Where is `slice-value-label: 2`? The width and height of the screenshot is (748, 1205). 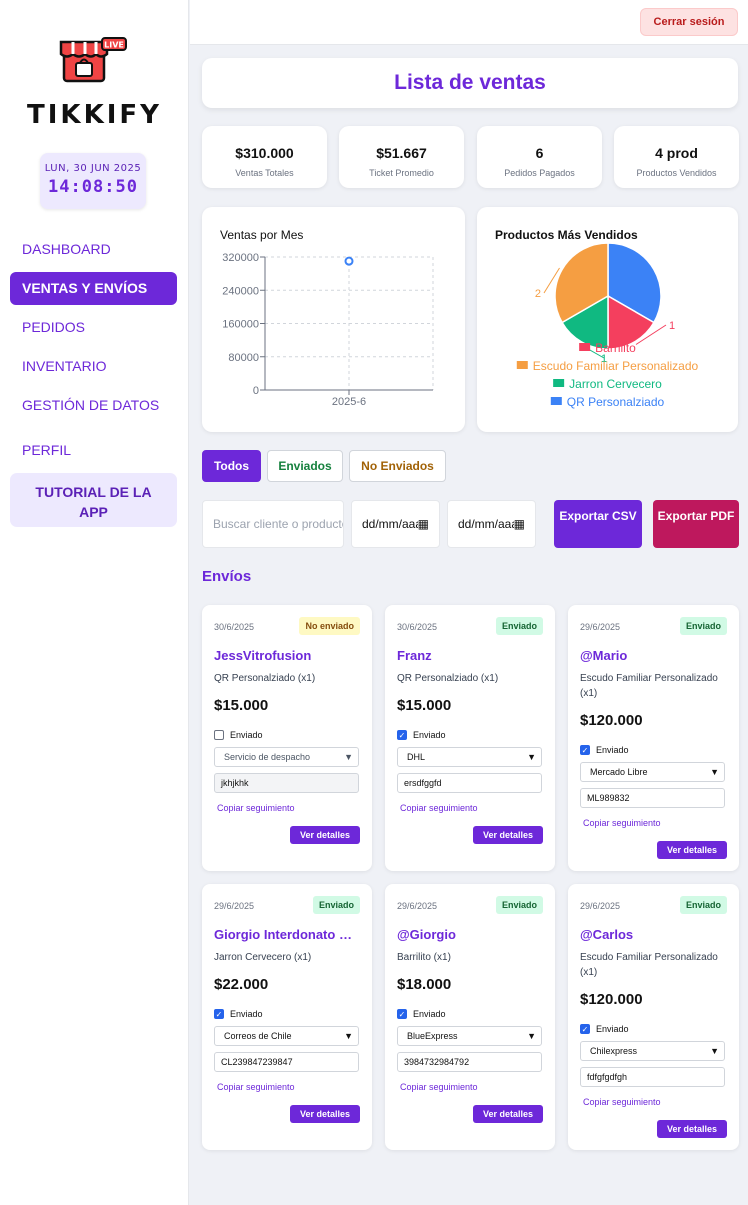
slice-value-label: 2 is located at coordinates (538, 294).